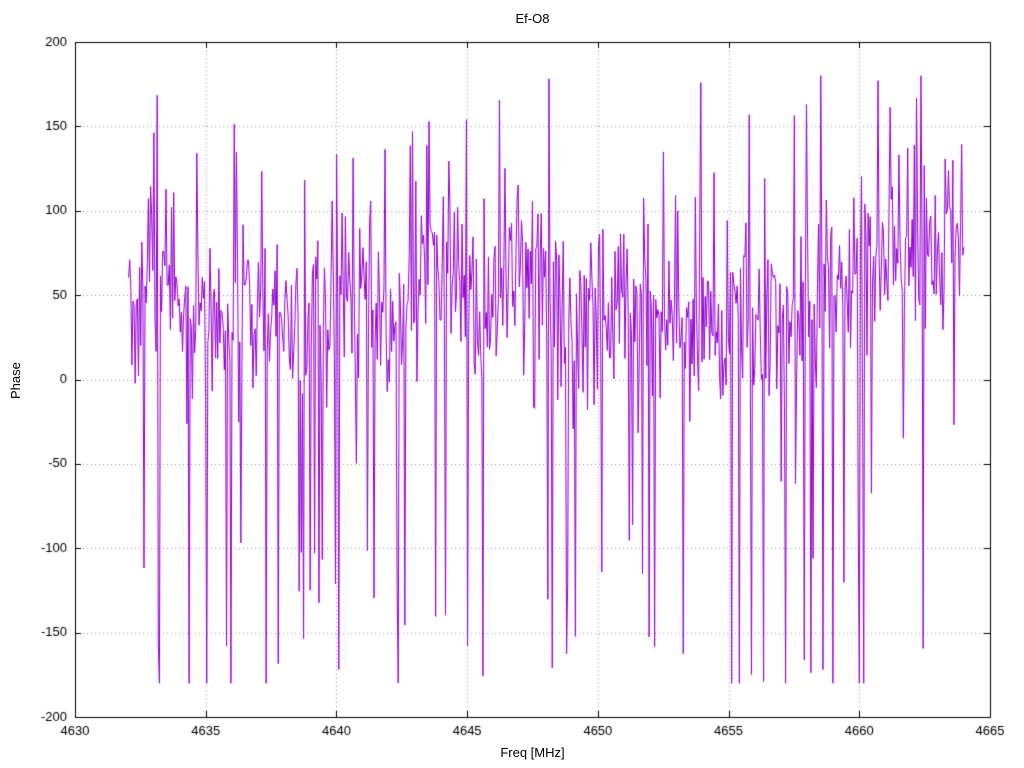  Describe the element at coordinates (15, 380) in the screenshot. I see `y-axis-label: Phase` at that location.